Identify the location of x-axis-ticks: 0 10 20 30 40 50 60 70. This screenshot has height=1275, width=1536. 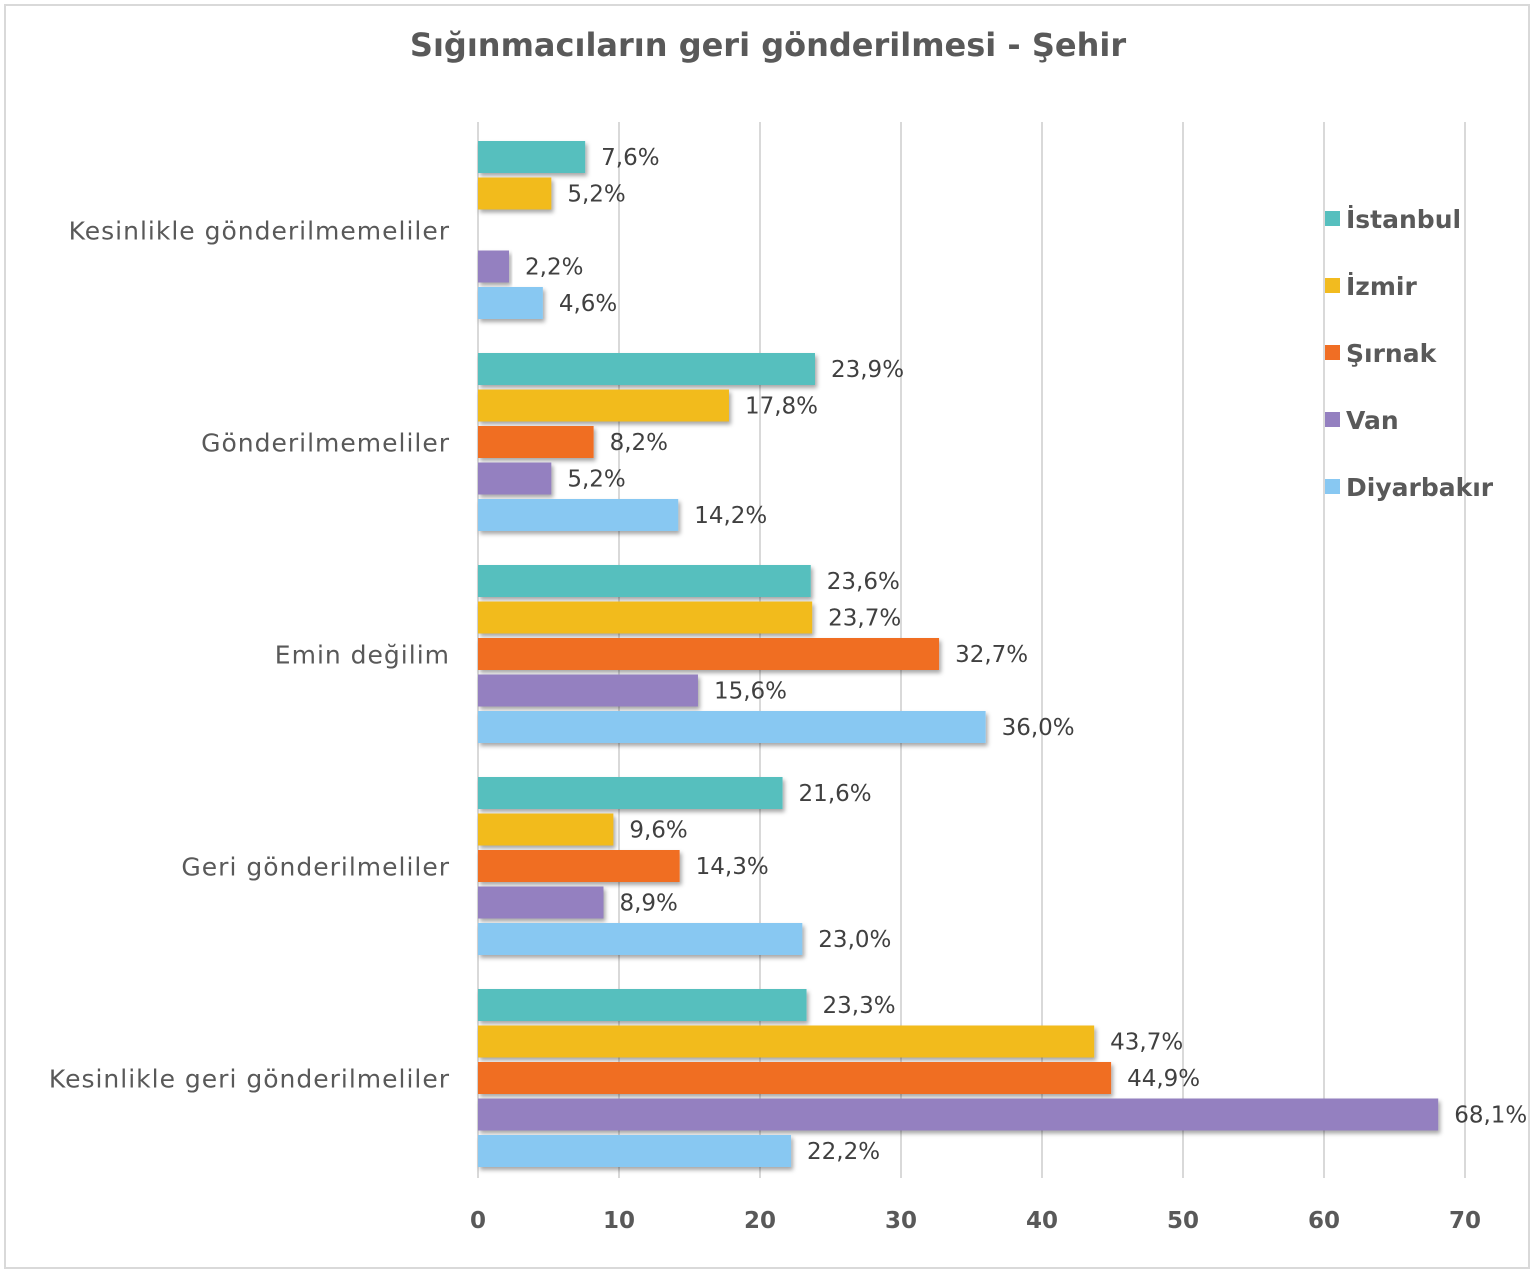
(975, 1221).